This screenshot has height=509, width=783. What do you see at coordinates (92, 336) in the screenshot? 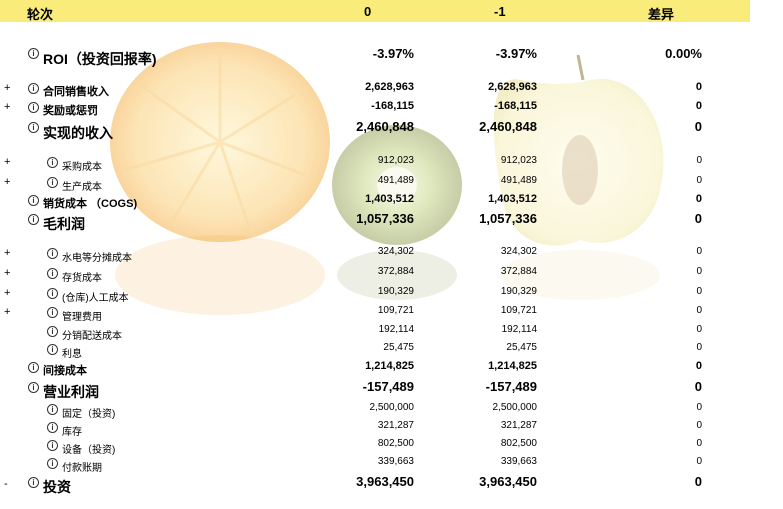
I see `row-label: 分销配送成本` at bounding box center [92, 336].